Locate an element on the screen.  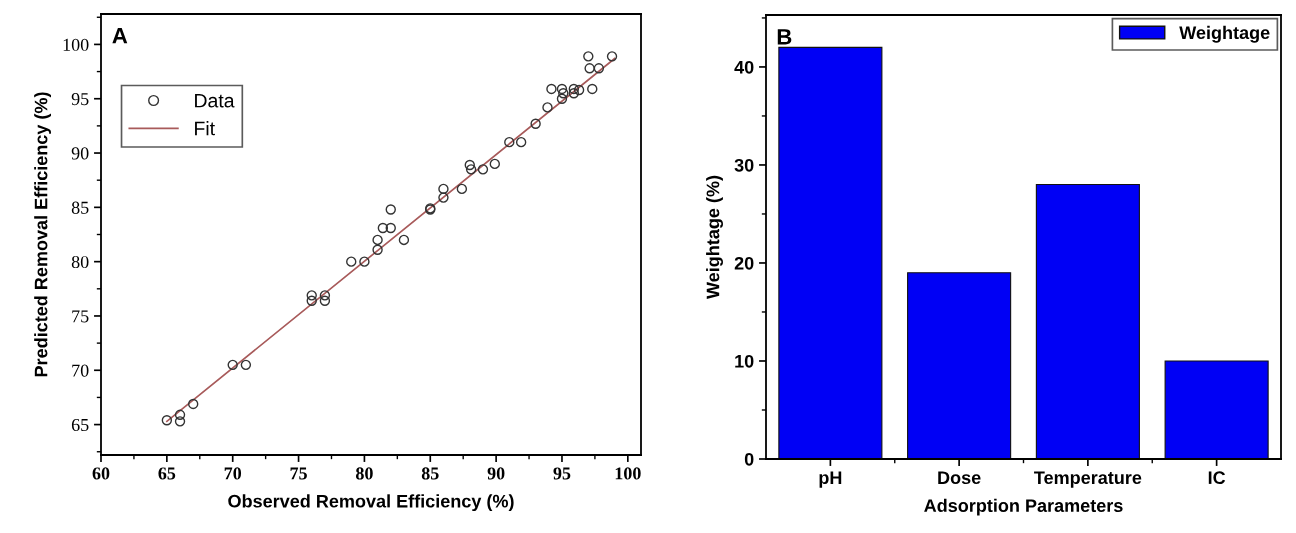
x-tick-label: Temperature is located at coordinates (1088, 479).